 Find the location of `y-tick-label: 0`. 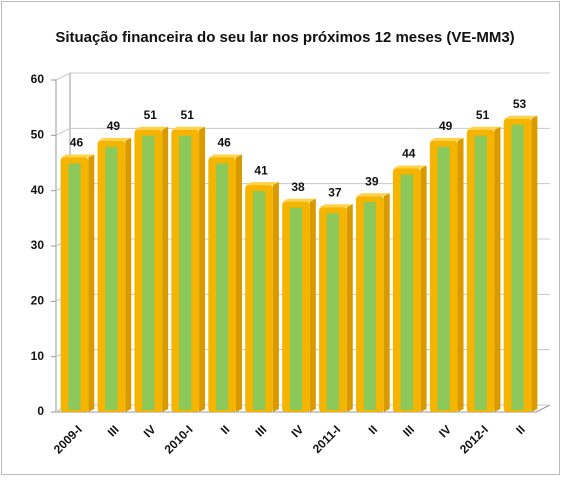

y-tick-label: 0 is located at coordinates (40, 411).